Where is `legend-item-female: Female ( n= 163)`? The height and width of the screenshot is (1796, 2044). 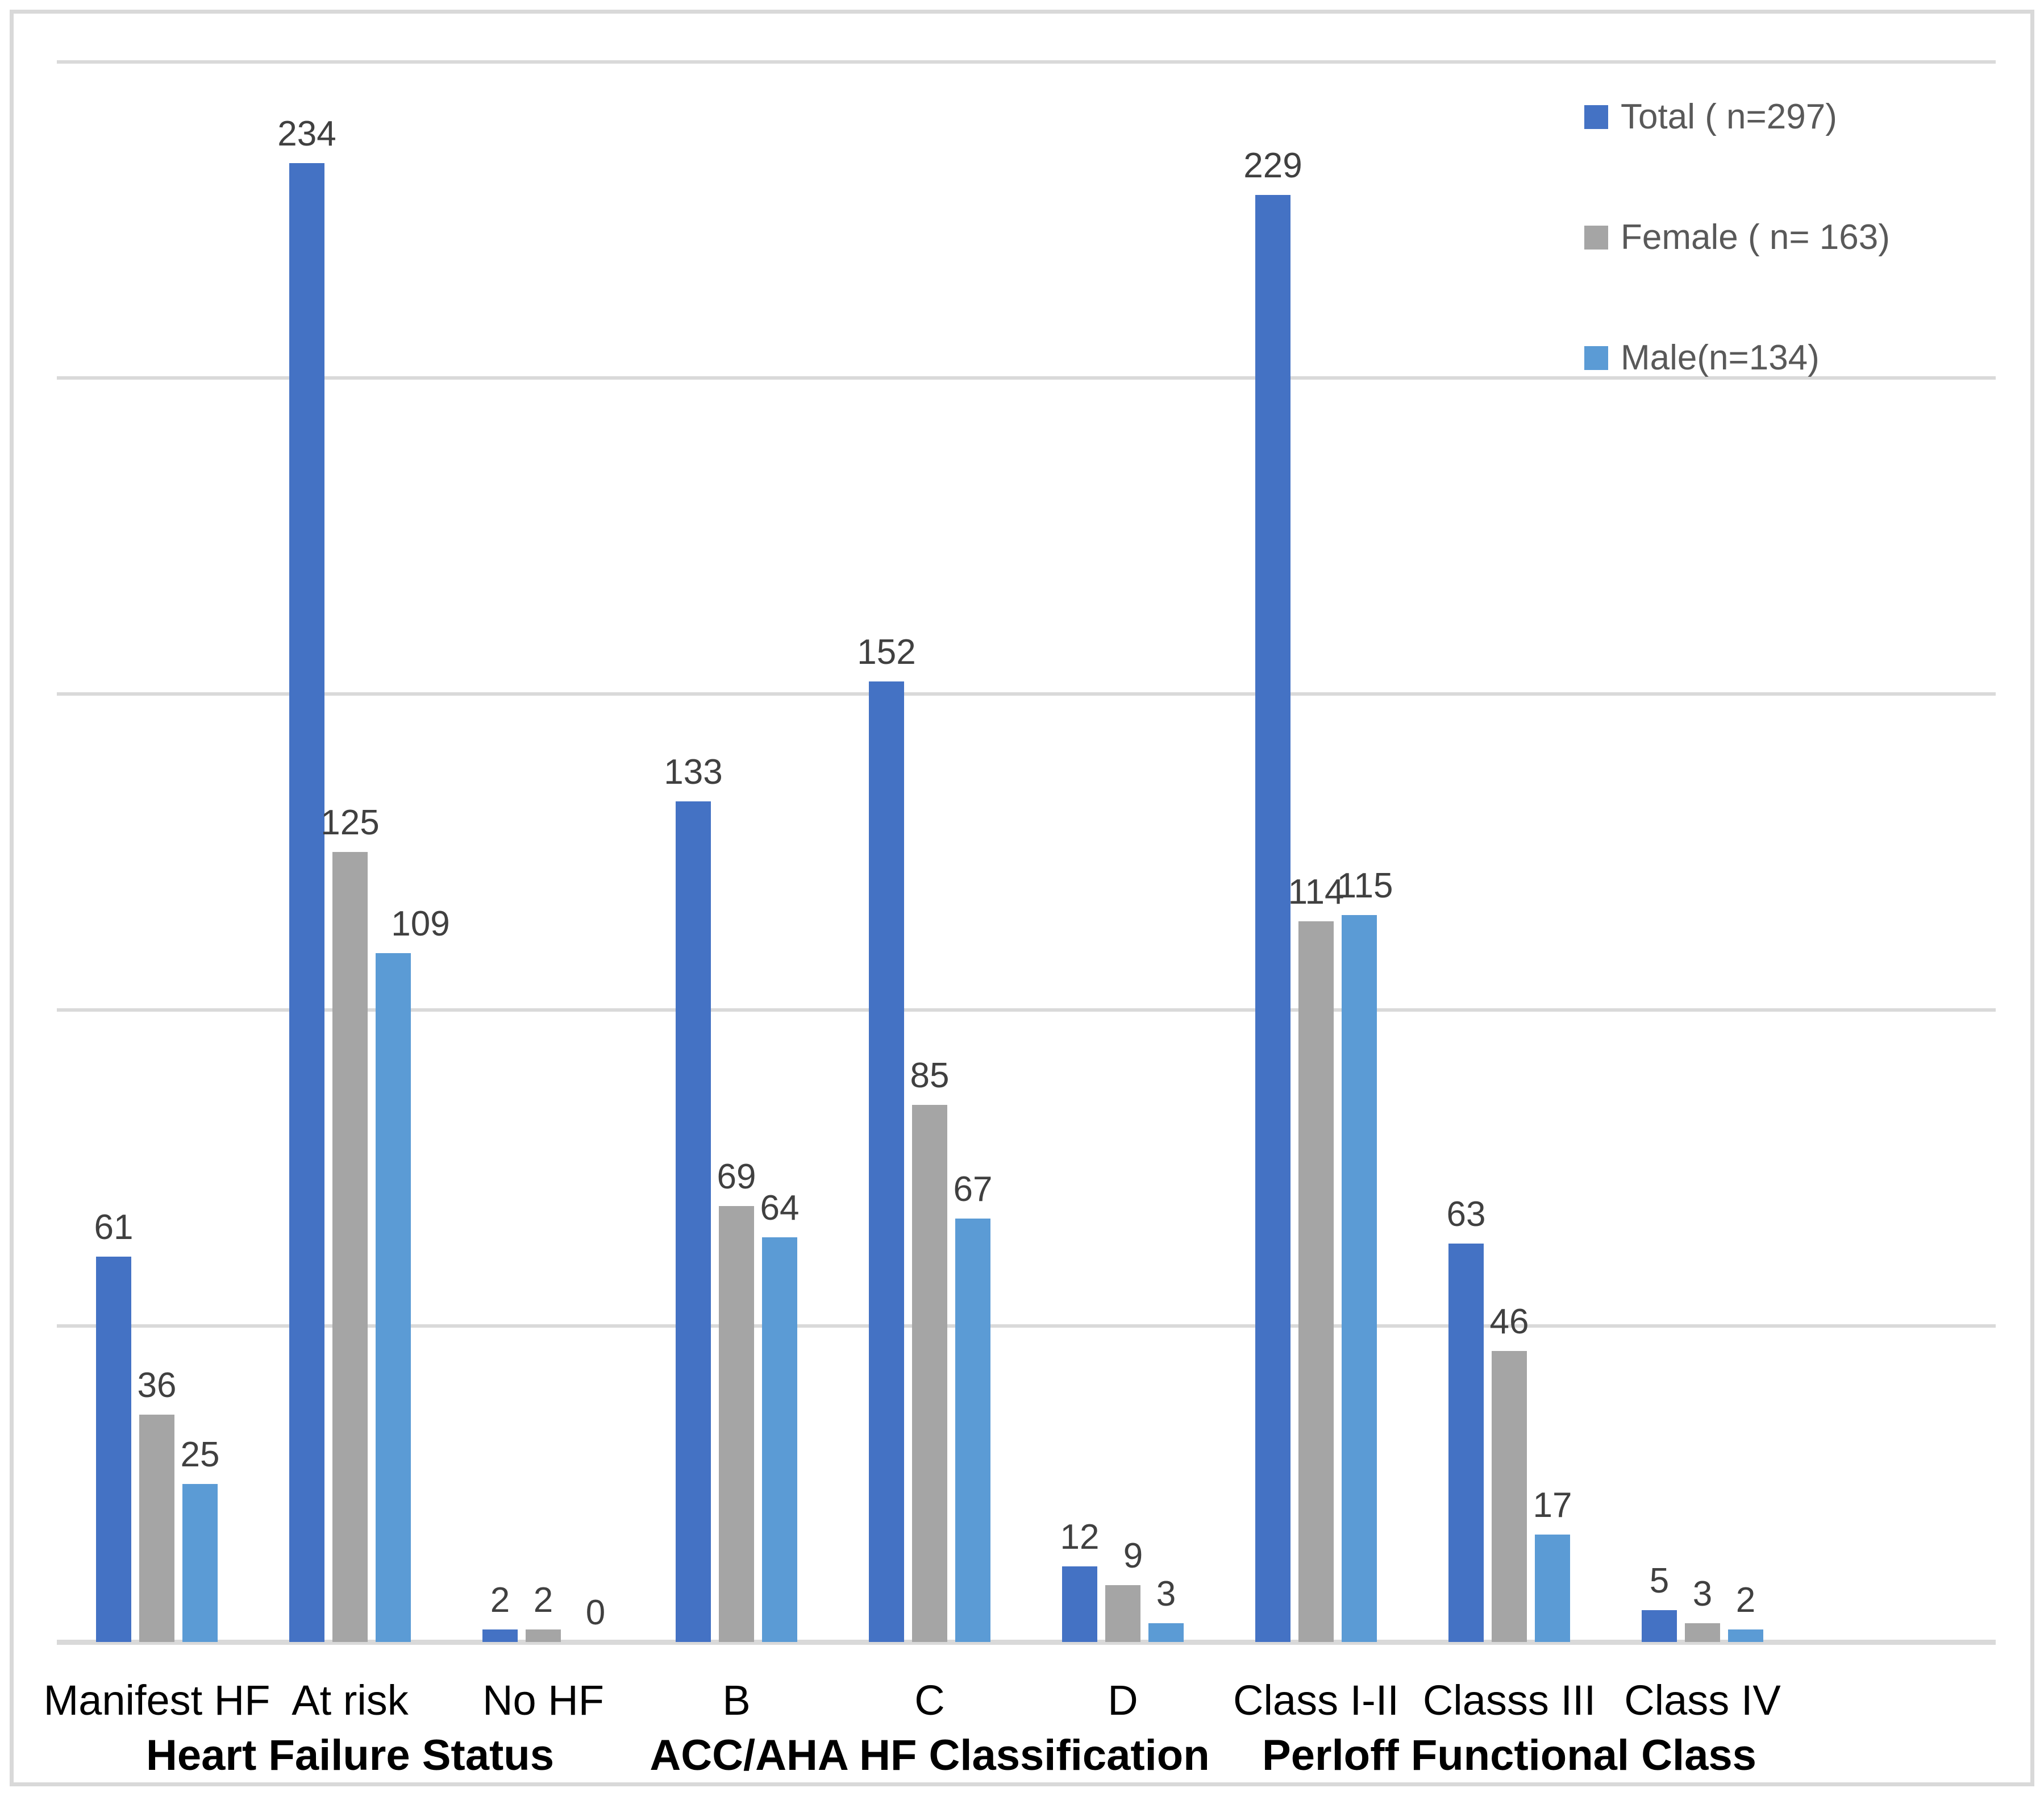 legend-item-female: Female ( n= 163) is located at coordinates (1737, 245).